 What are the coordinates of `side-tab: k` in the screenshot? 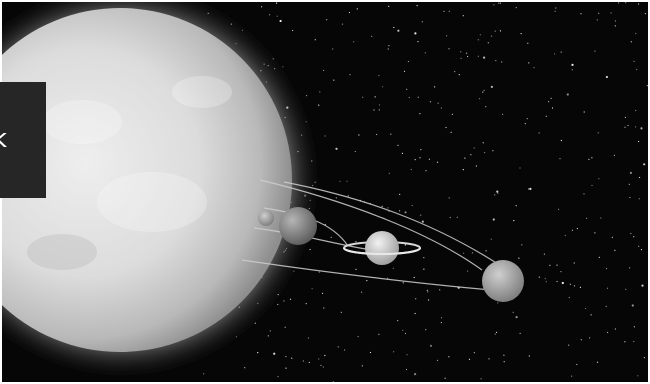 It's located at (23, 140).